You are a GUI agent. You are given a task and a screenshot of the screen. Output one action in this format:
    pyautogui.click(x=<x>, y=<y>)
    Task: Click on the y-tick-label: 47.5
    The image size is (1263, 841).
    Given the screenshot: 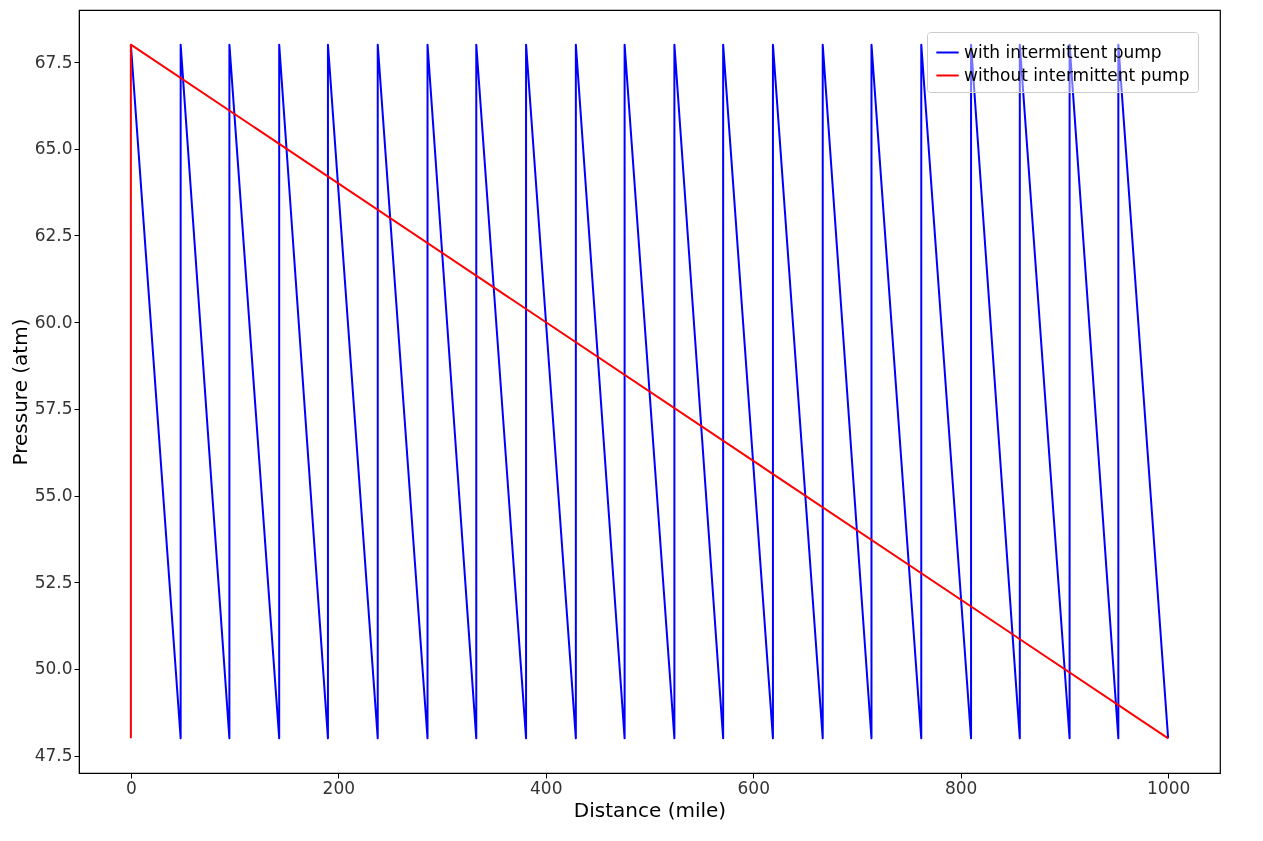 What is the action you would take?
    pyautogui.click(x=53, y=755)
    